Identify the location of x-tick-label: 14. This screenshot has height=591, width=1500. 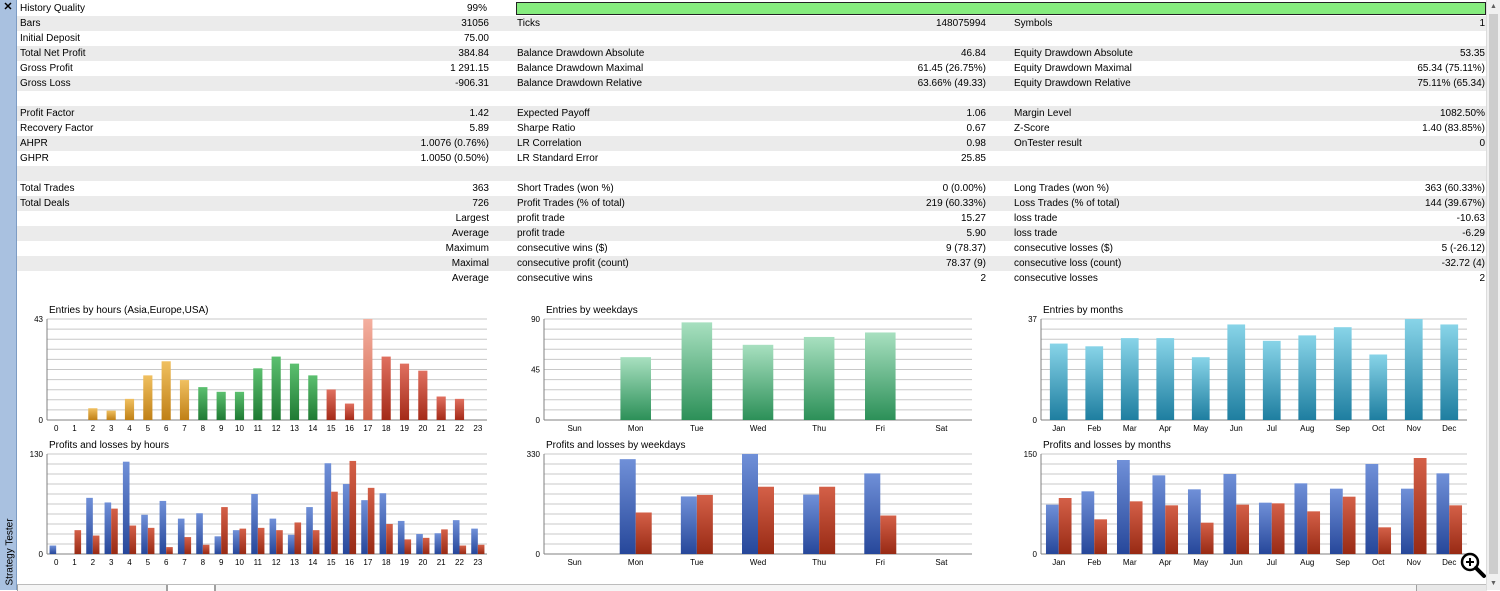
(312, 562).